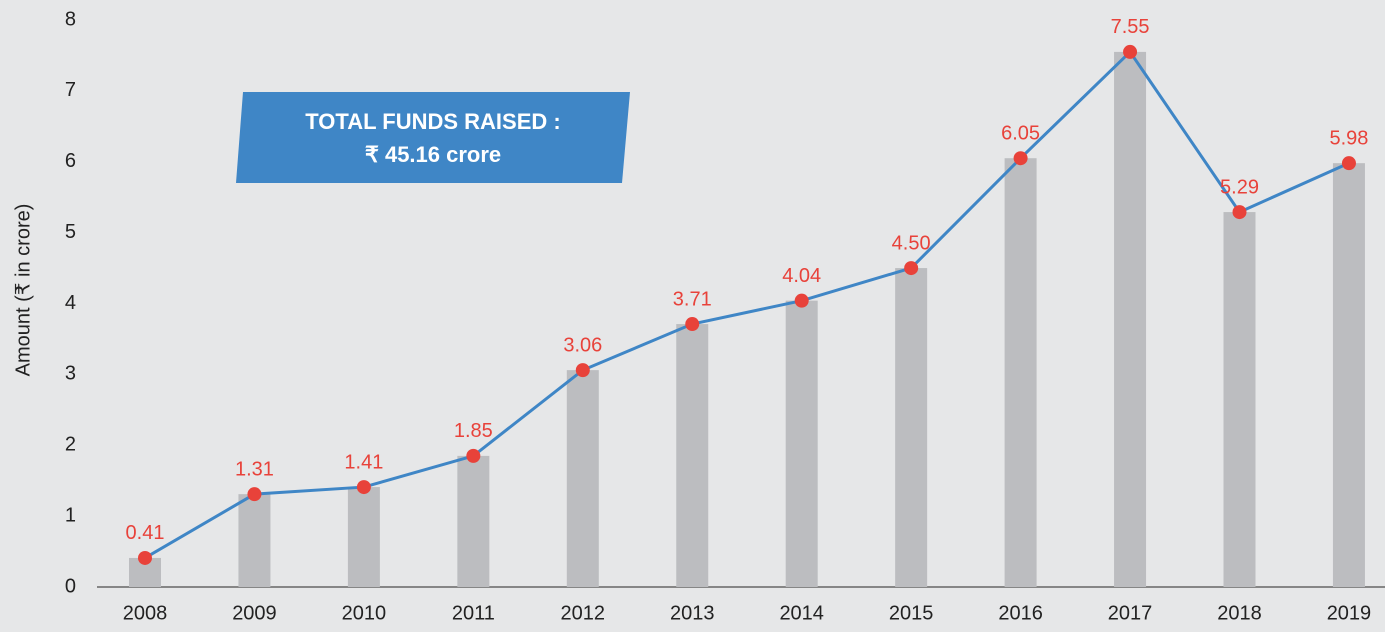 The height and width of the screenshot is (632, 1385). I want to click on x-tick-label: 2009, so click(254, 613).